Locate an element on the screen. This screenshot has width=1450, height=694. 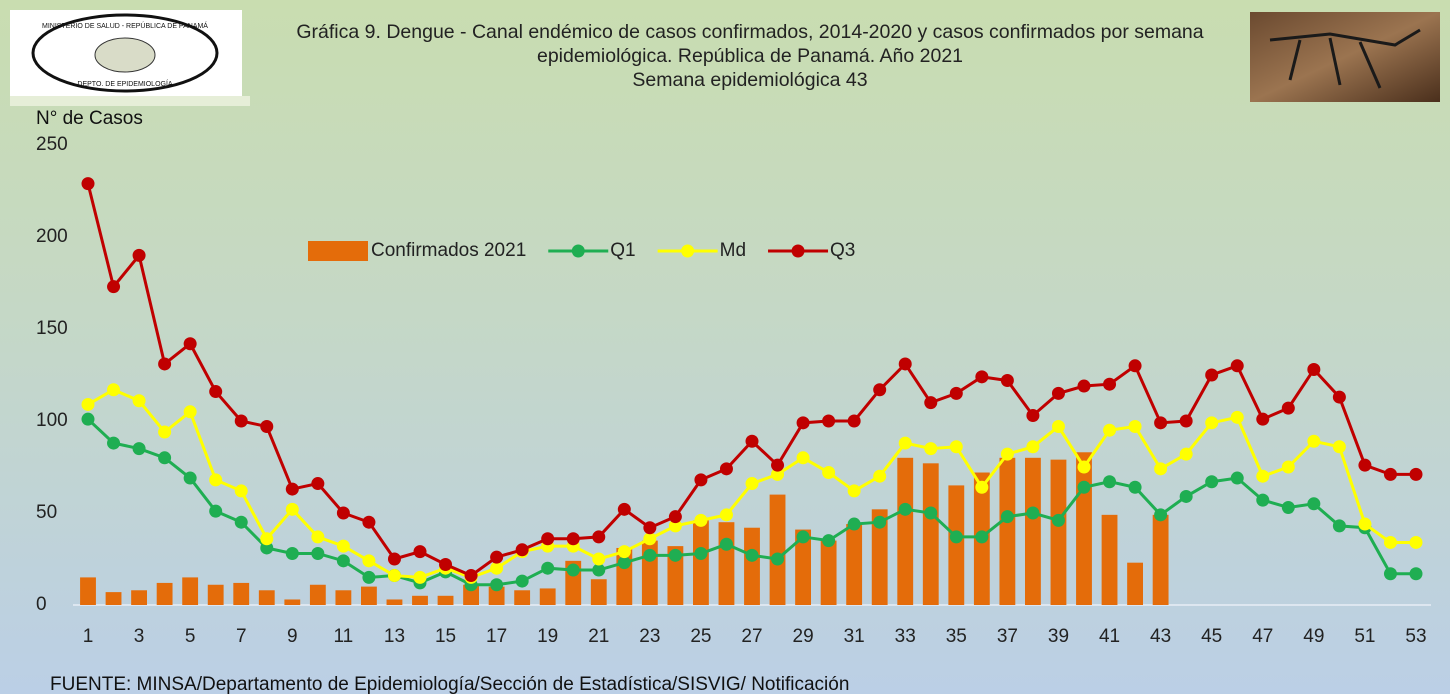
legend-swatch is located at coordinates (338, 251).